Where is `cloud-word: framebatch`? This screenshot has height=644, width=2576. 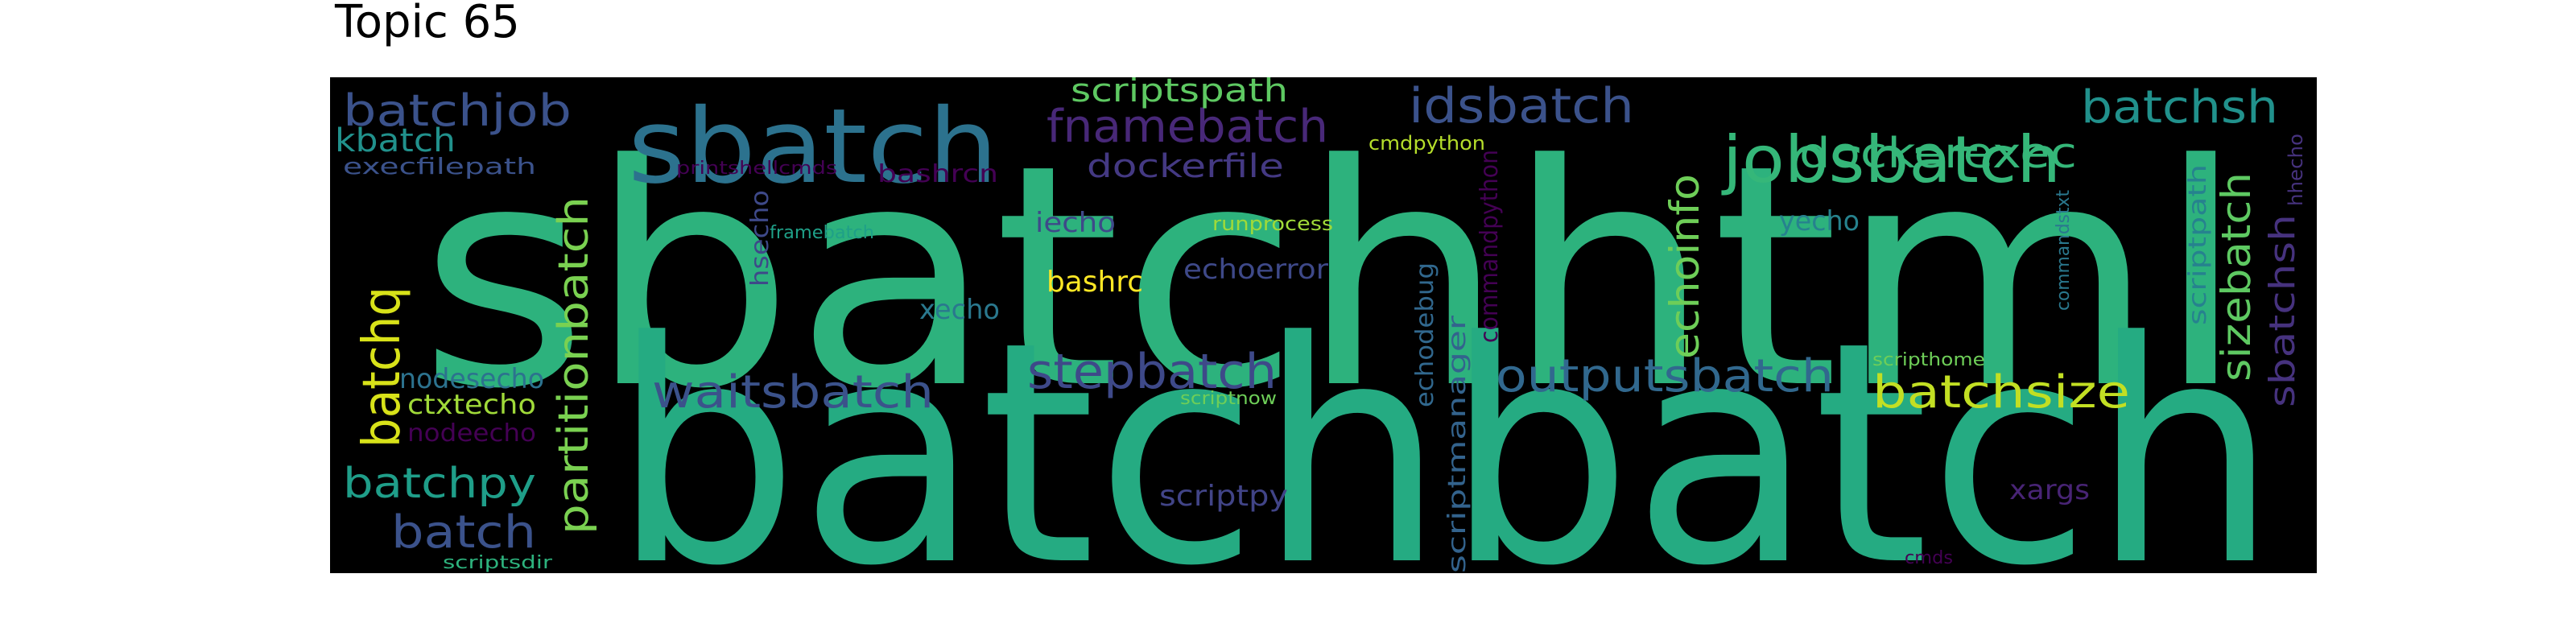
cloud-word: framebatch is located at coordinates (822, 233).